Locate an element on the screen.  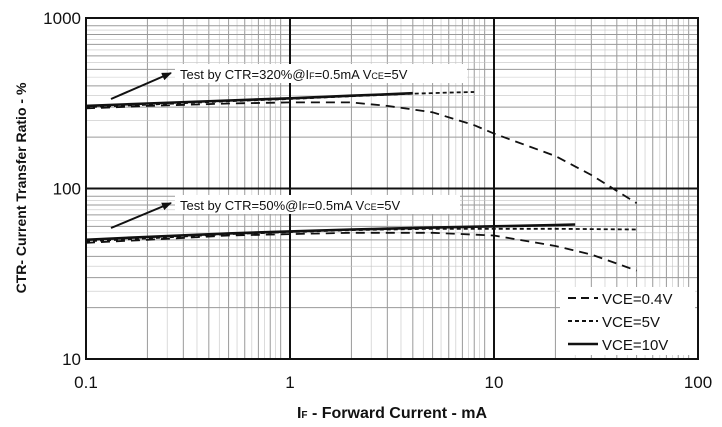
y-axis-title: CTR- Current Transfer Ratio - % is located at coordinates (21, 187).